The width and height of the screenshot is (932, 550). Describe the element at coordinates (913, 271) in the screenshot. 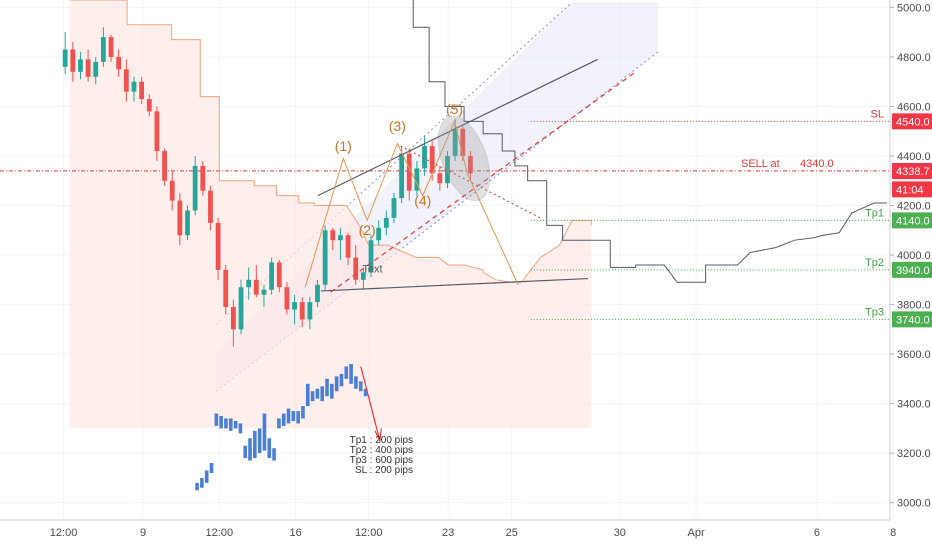

I see `price-tag-label-5: 3940.0` at that location.